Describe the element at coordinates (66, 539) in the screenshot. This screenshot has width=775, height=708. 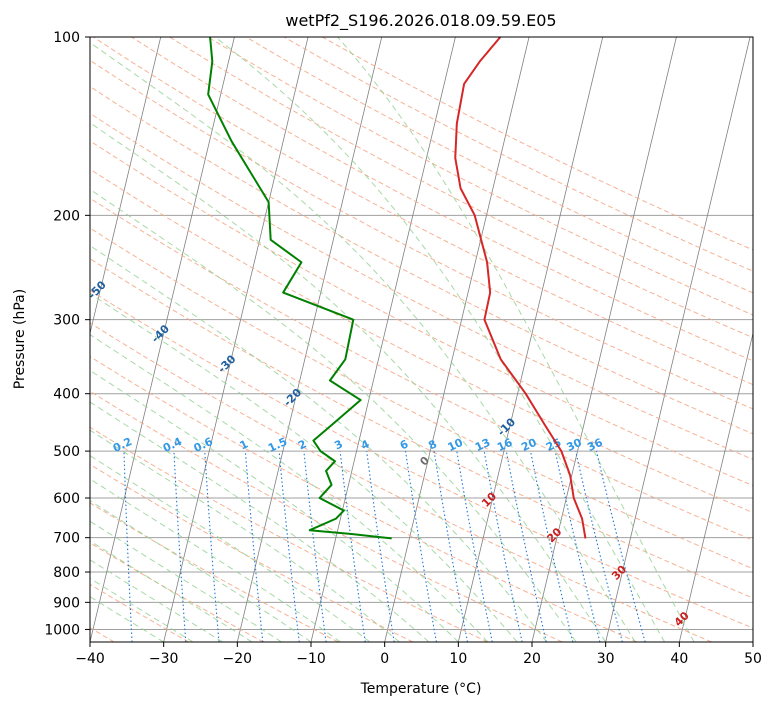
I see `y-tick-label: 700` at that location.